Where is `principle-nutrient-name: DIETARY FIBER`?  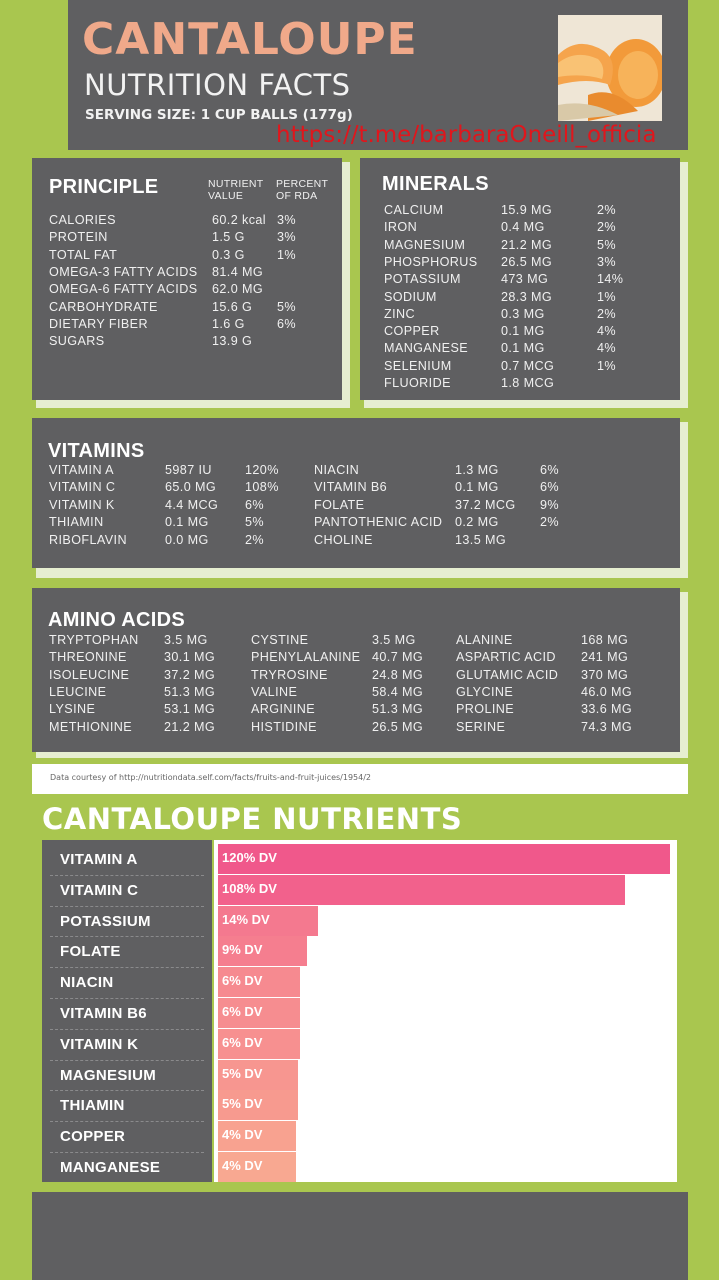
principle-nutrient-name: DIETARY FIBER is located at coordinates (98, 323).